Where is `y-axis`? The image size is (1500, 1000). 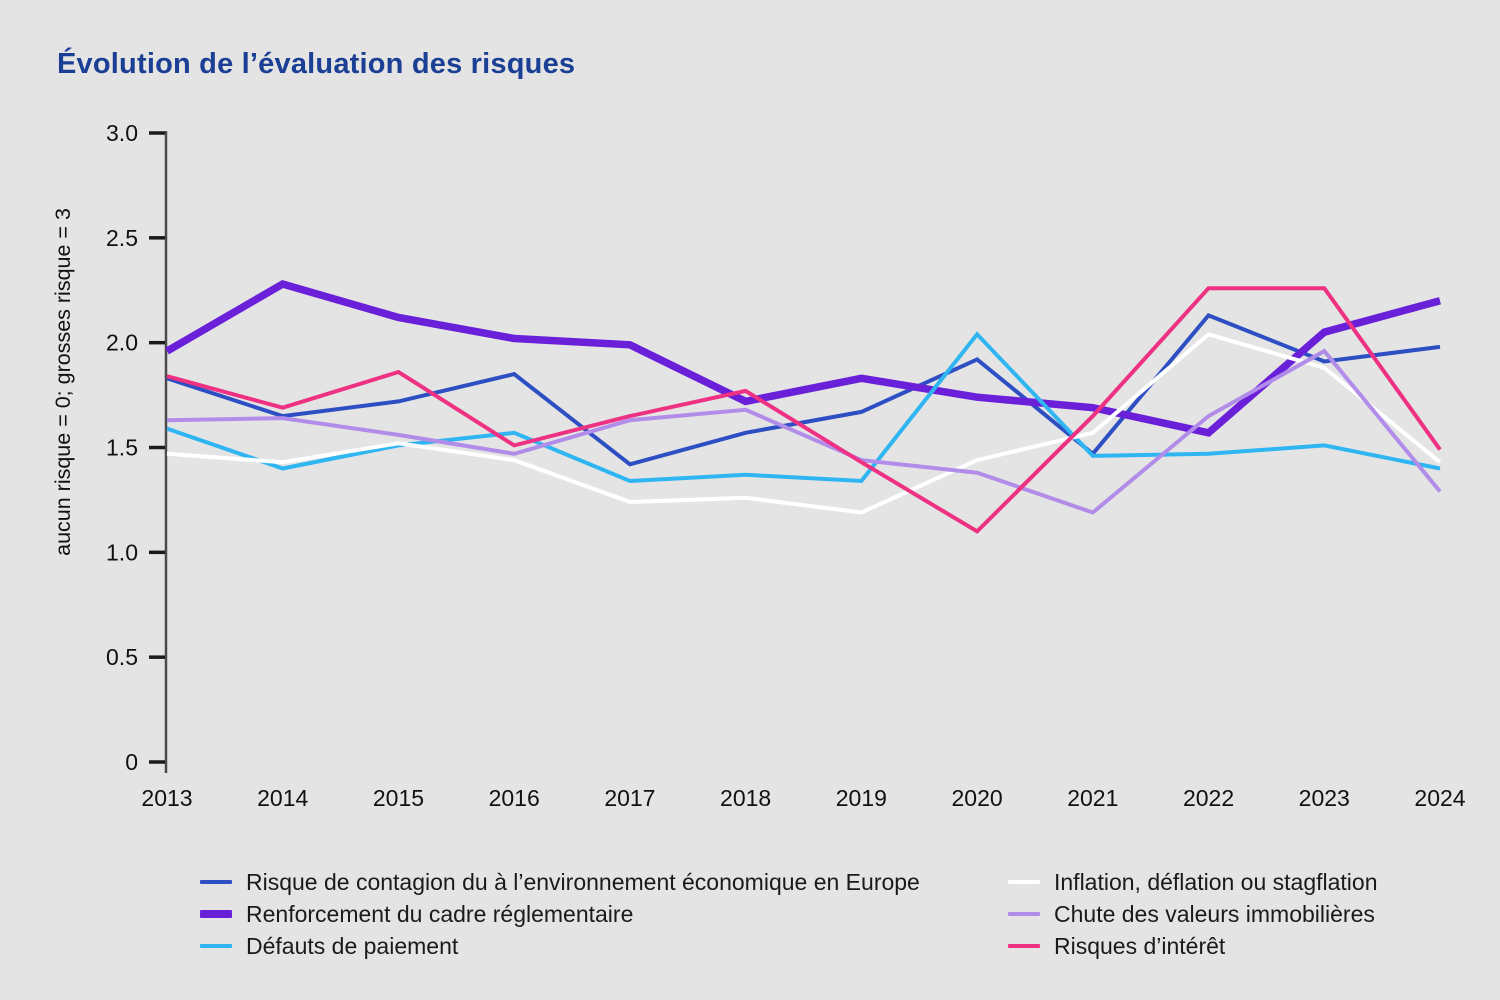 y-axis is located at coordinates (158, 452).